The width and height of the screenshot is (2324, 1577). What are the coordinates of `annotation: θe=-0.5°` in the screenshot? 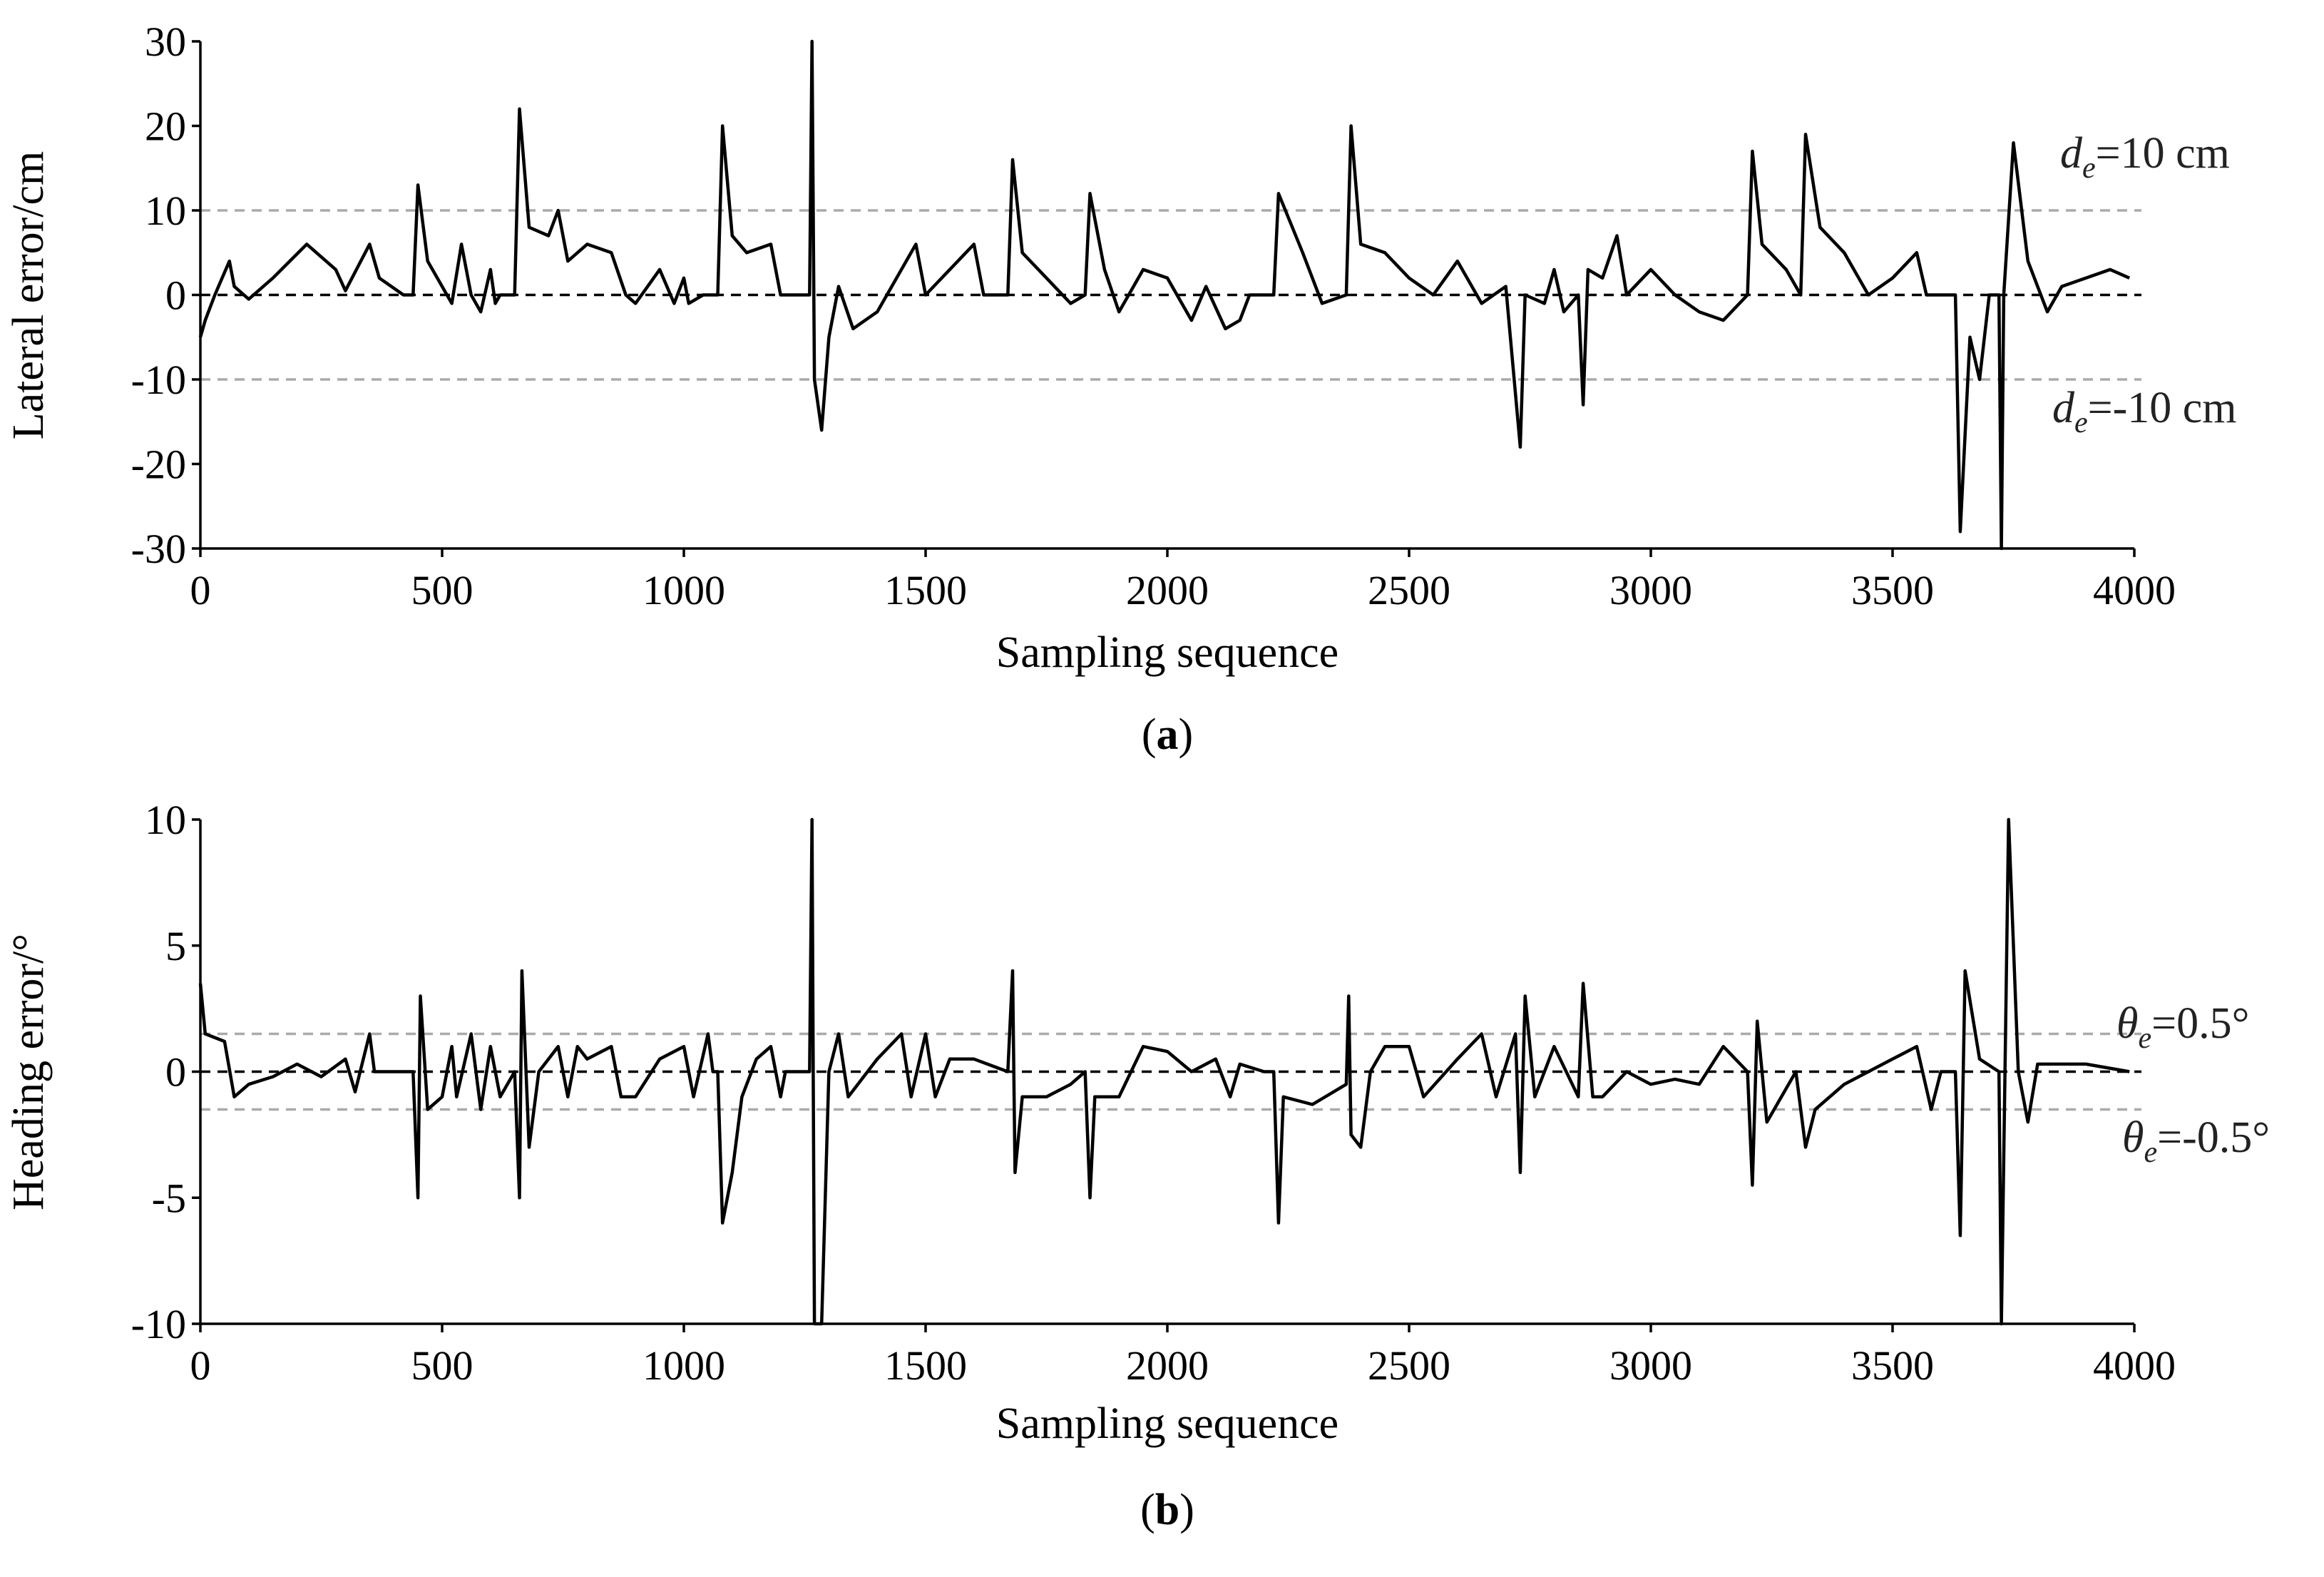 It's located at (2196, 1141).